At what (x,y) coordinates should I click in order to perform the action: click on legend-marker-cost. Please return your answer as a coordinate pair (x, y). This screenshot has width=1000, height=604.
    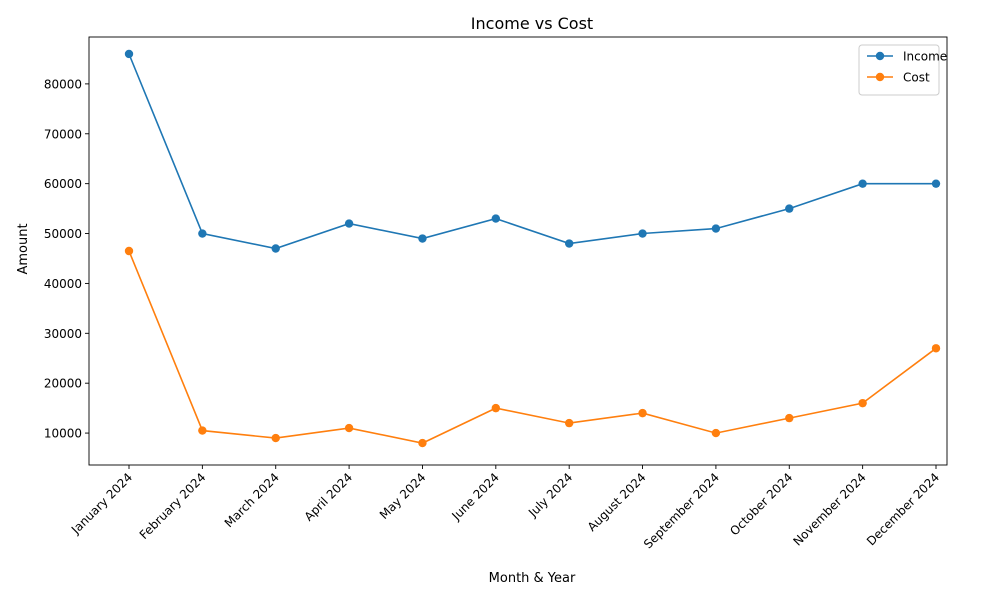
    Looking at the image, I should click on (880, 77).